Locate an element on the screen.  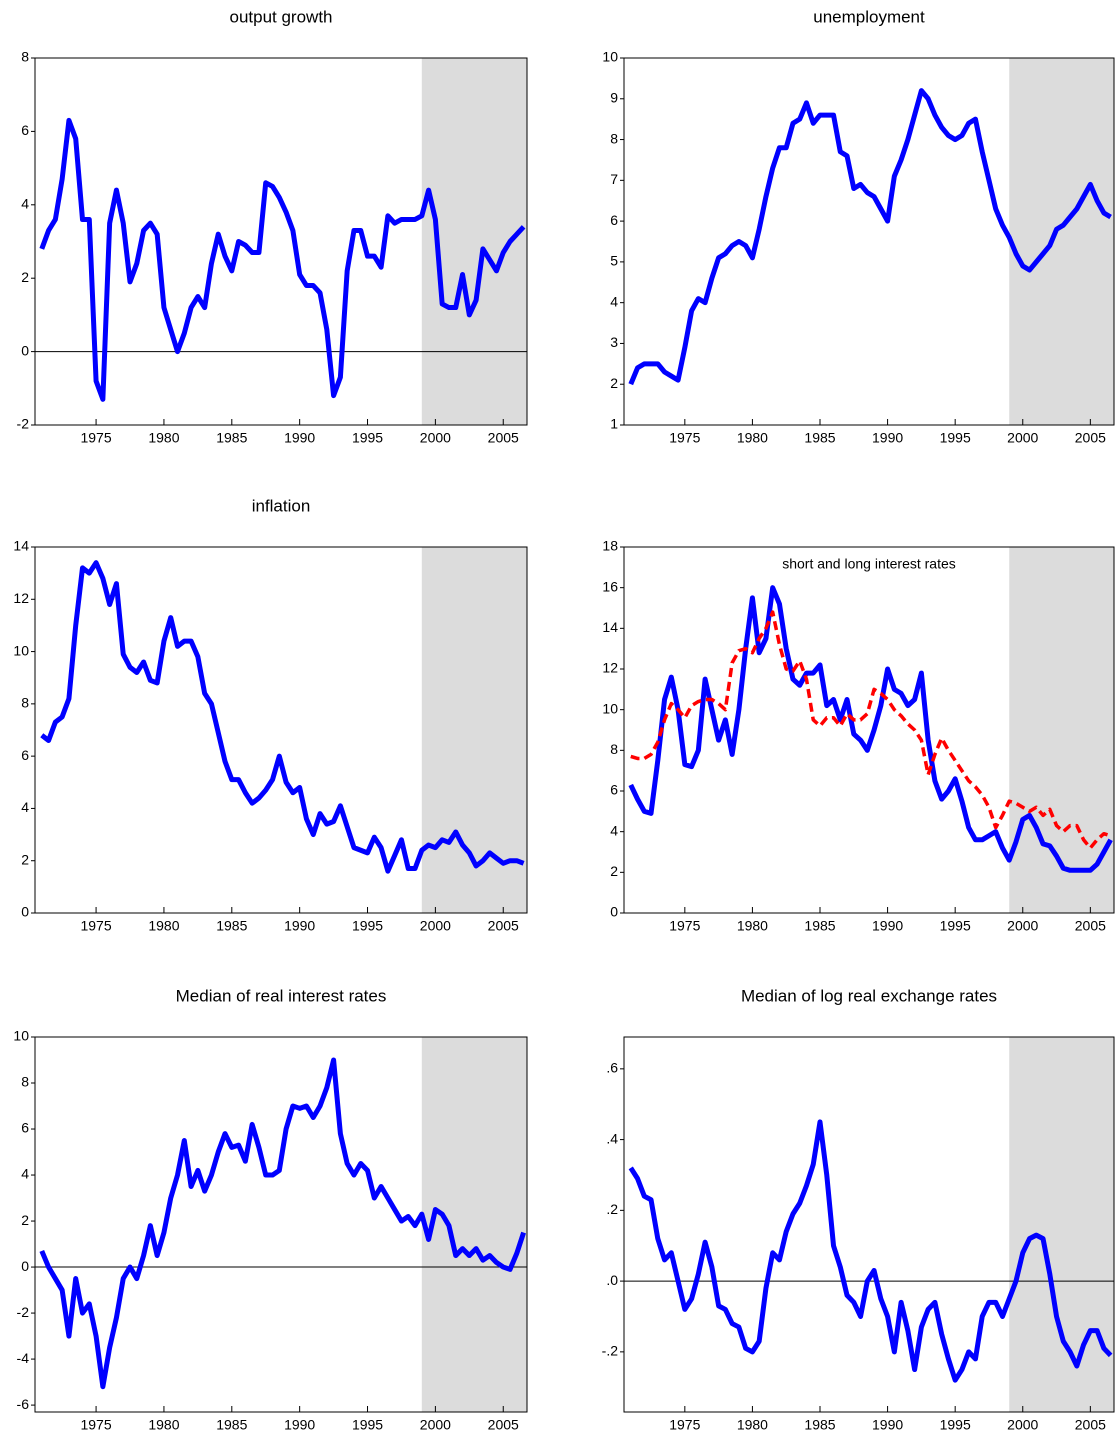
chart-title: unemployment is located at coordinates (869, 16).